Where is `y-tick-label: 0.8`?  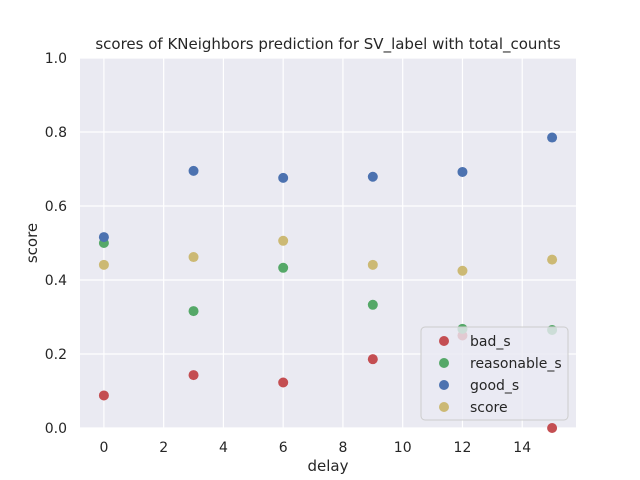
y-tick-label: 0.8 is located at coordinates (56, 133).